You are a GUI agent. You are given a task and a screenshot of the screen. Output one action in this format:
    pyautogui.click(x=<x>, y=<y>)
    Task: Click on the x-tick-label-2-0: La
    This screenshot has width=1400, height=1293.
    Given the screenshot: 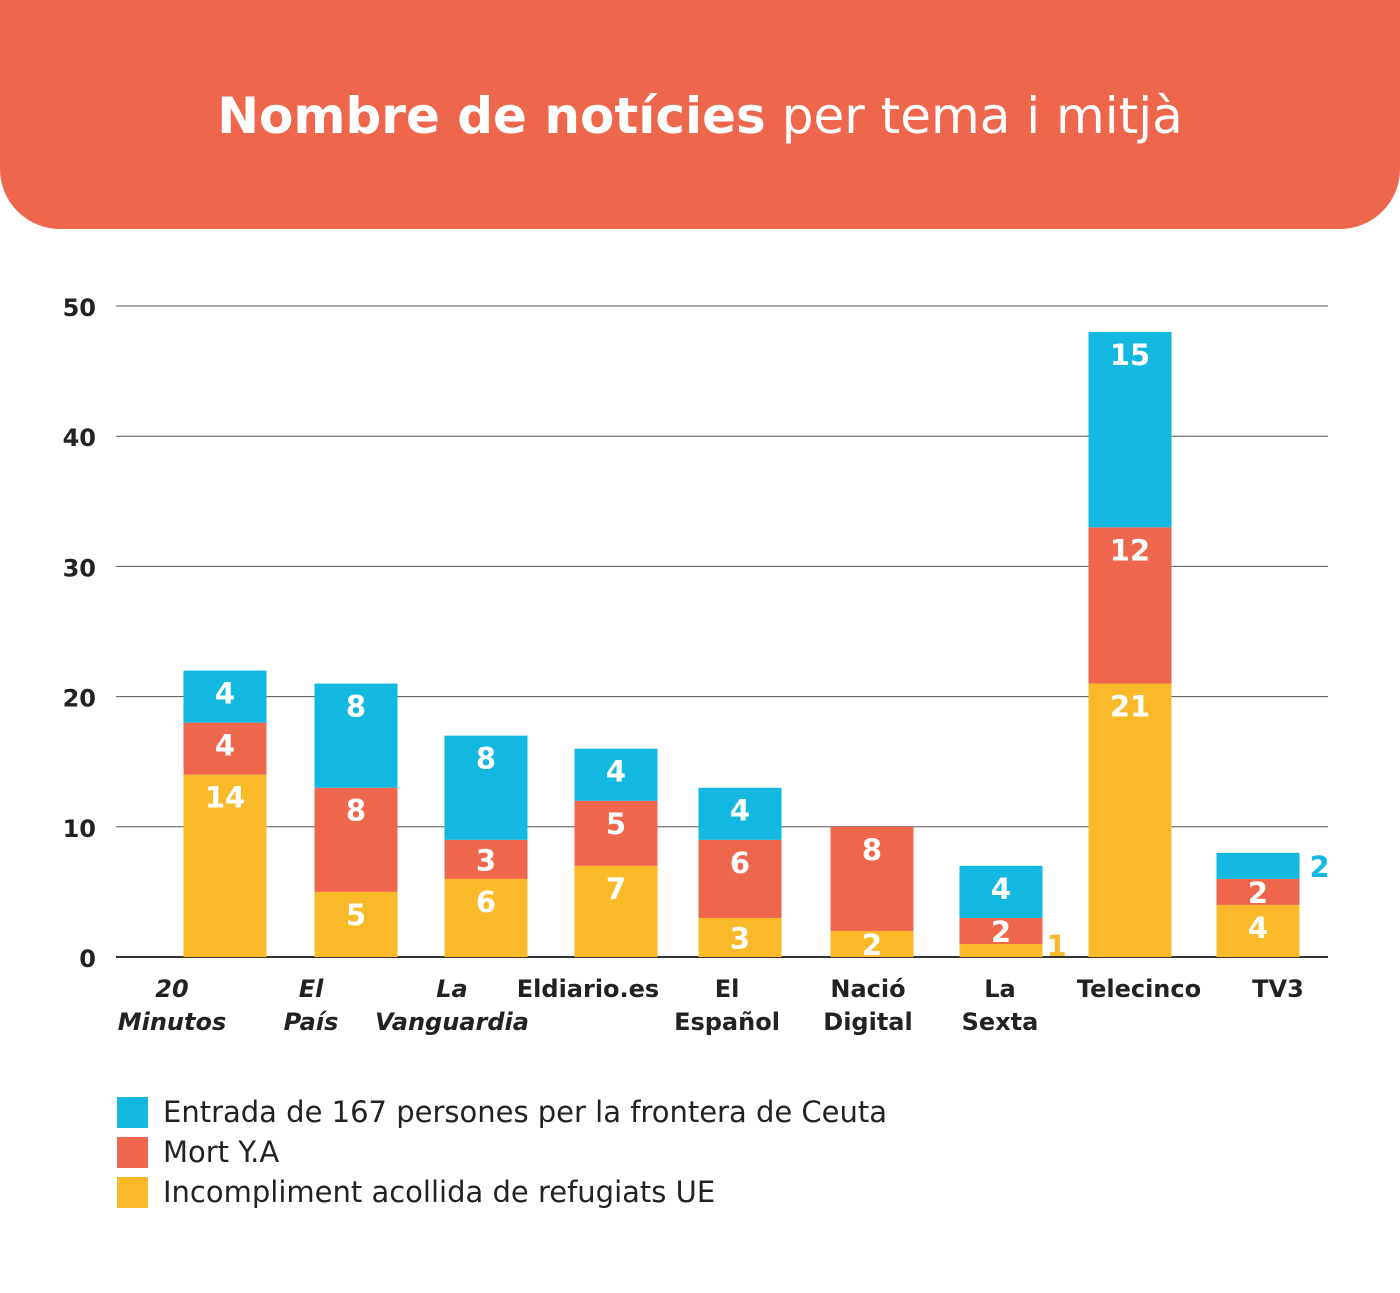 What is the action you would take?
    pyautogui.click(x=452, y=989)
    